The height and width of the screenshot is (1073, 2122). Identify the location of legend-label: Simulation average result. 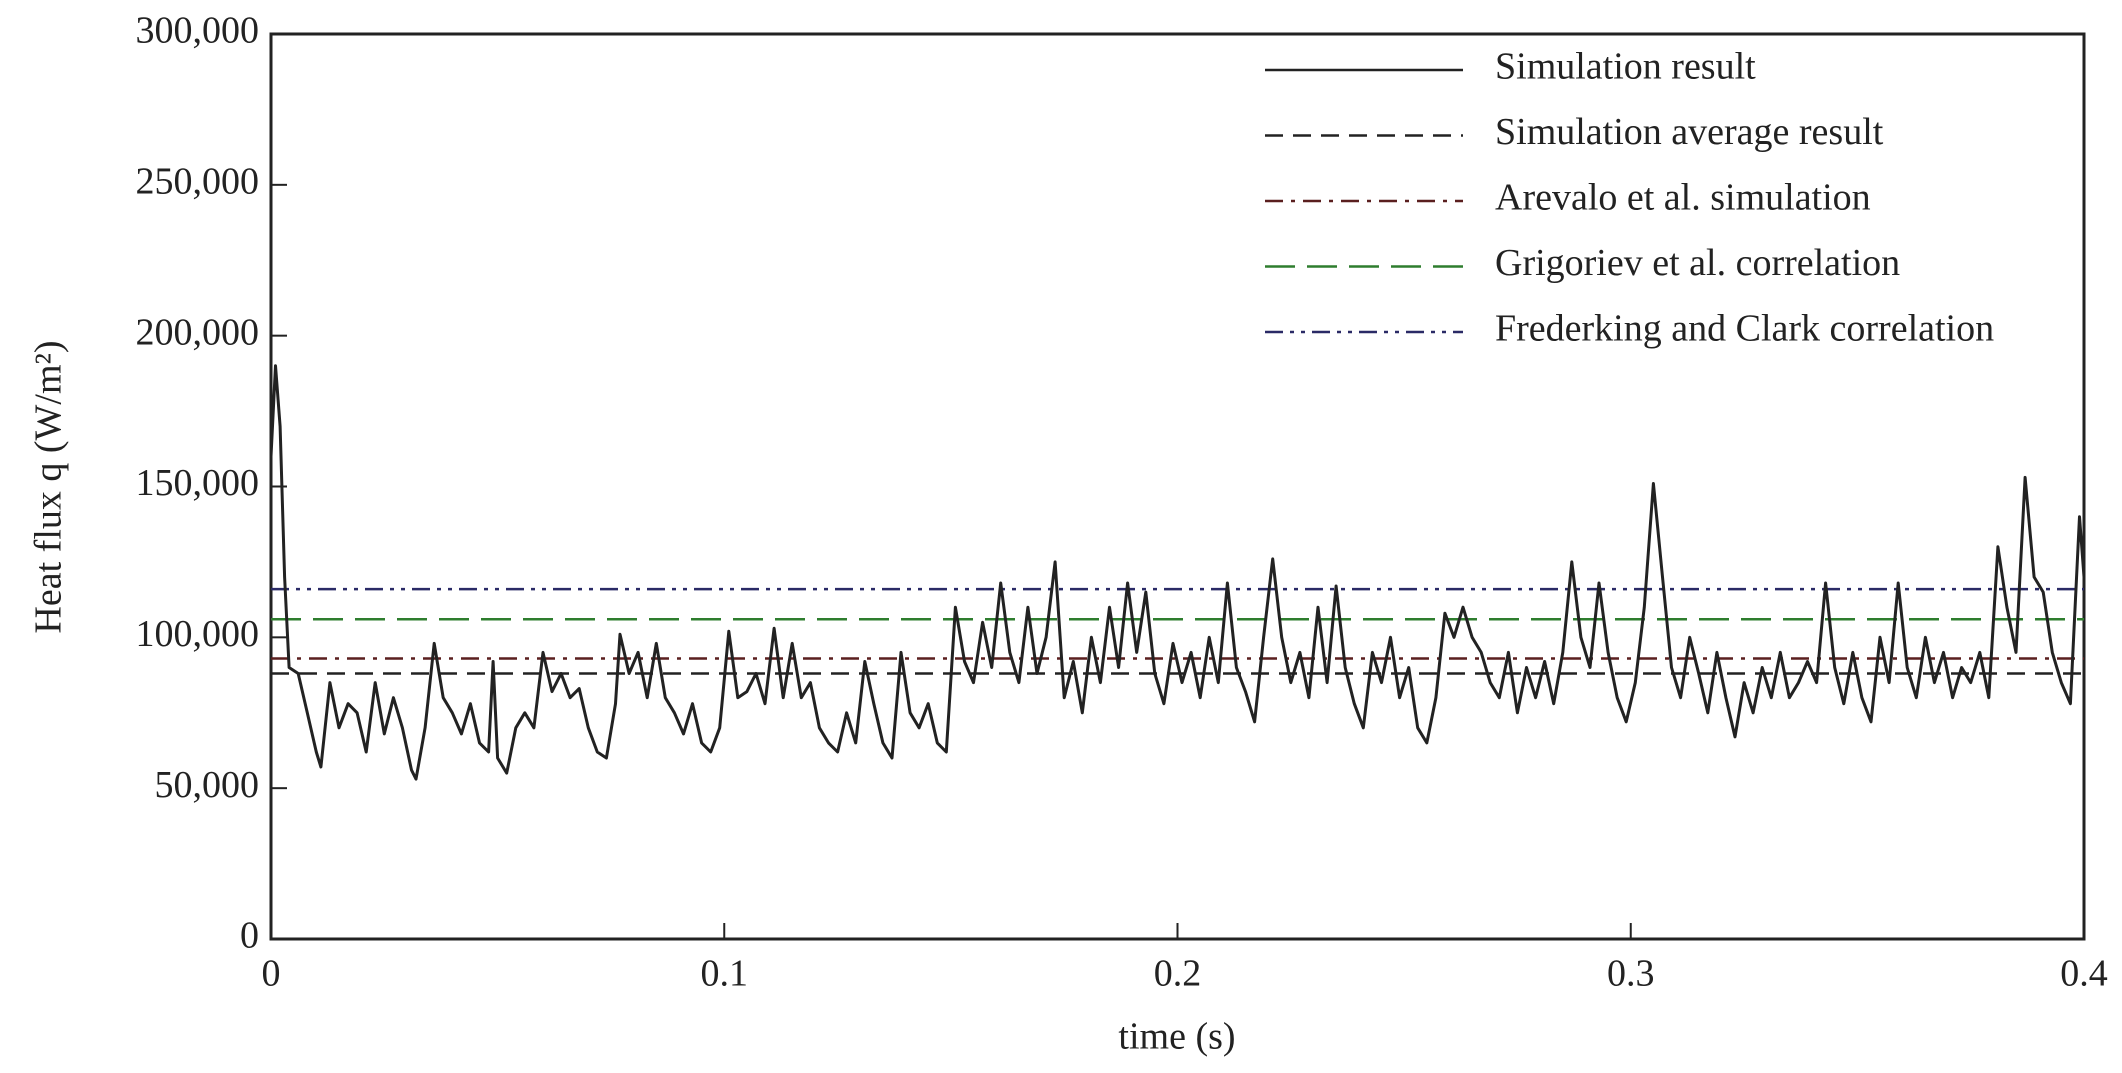
(1689, 132).